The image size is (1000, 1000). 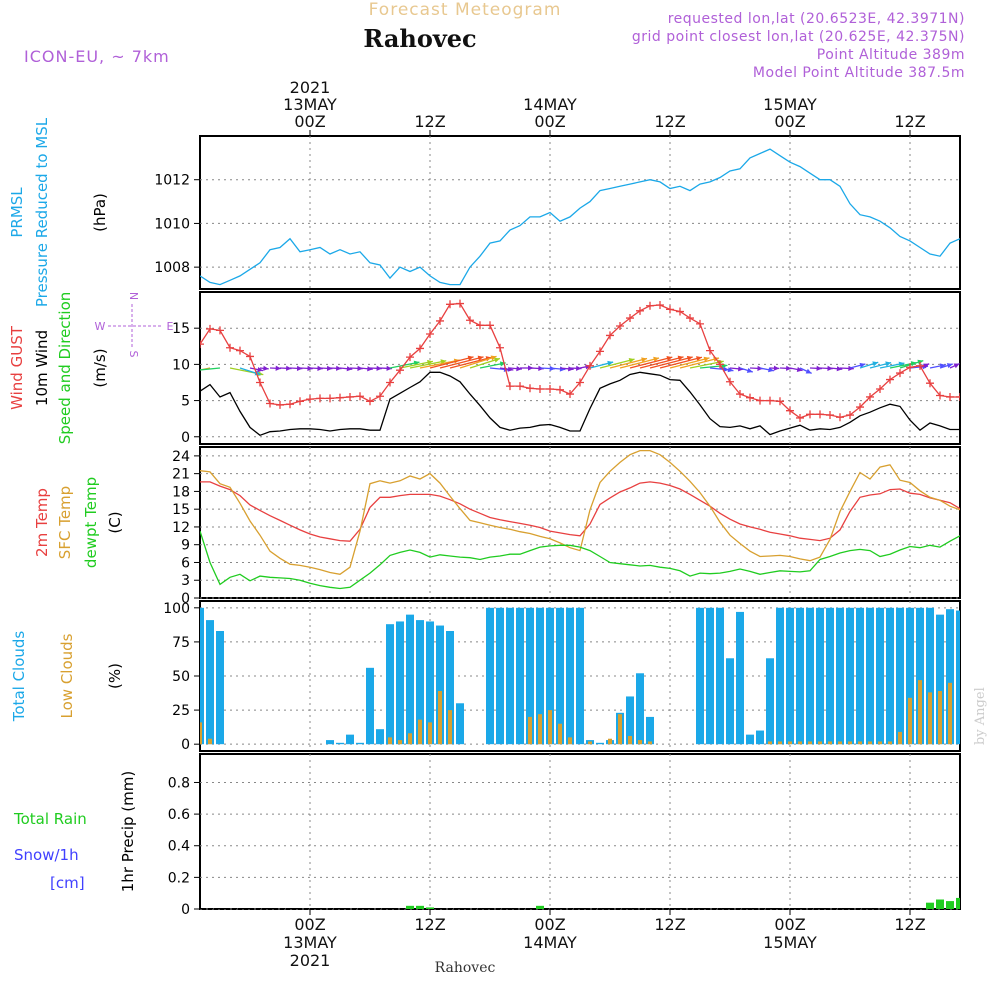 I want to click on temperature-frame, so click(x=580, y=522).